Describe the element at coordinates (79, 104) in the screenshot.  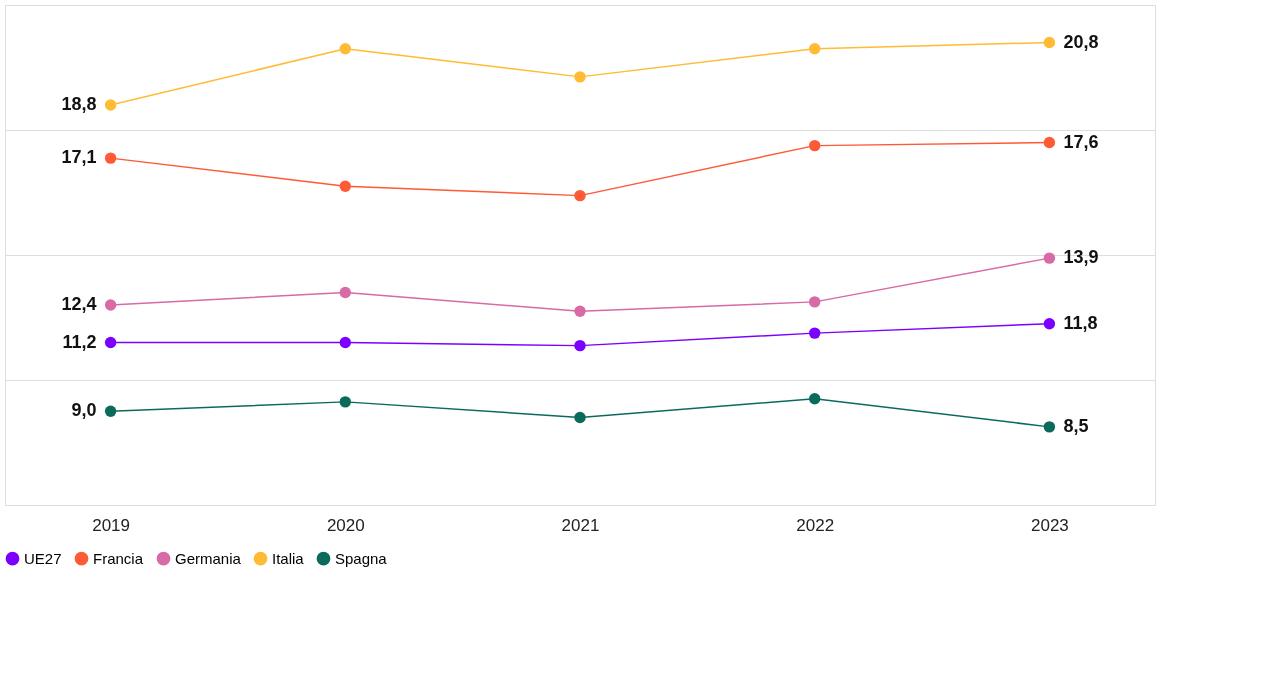
I see `data-label: 18,8` at that location.